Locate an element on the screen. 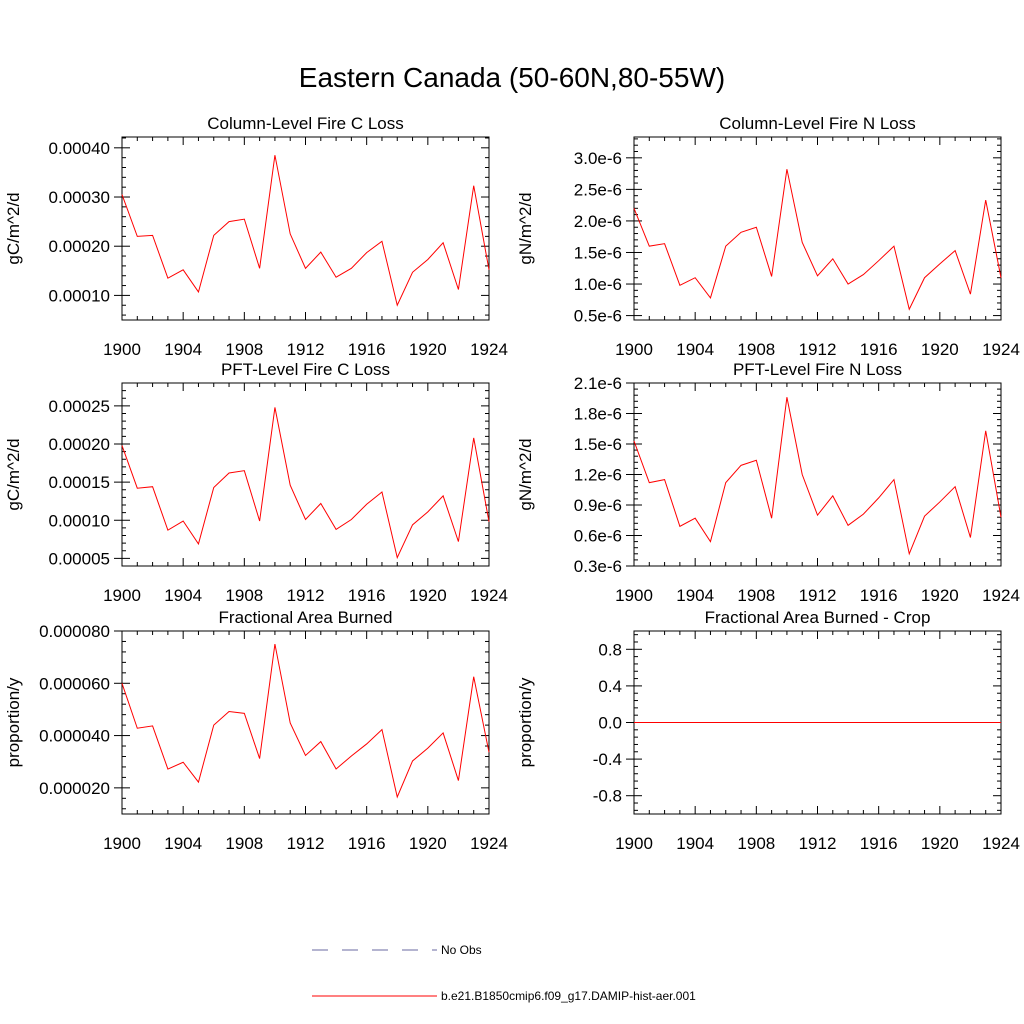 The image size is (1024, 1024). y-tick-label: 2.1e-6 is located at coordinates (598, 383).